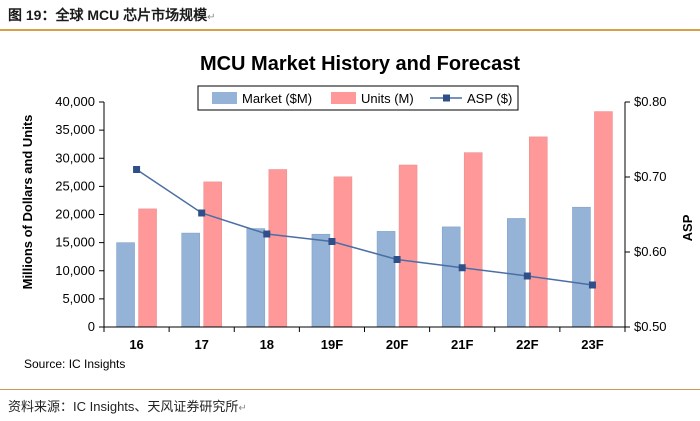 This screenshot has height=421, width=700. I want to click on x-tick-label: 21F, so click(462, 344).